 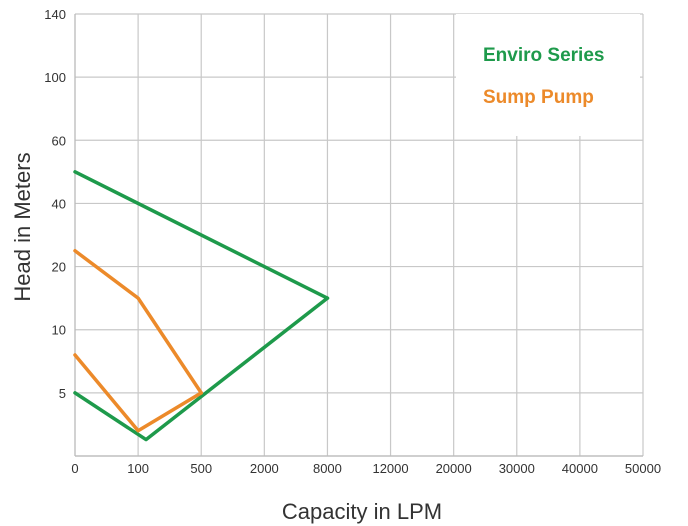 I want to click on x-tick-label: 500, so click(x=201, y=468).